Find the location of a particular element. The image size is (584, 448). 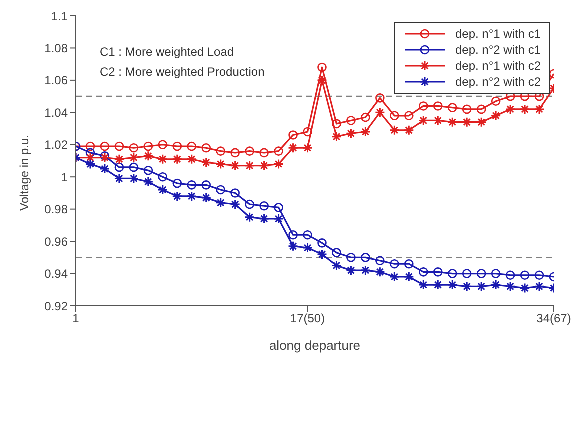

x-tick-label: 34(67) is located at coordinates (554, 319).